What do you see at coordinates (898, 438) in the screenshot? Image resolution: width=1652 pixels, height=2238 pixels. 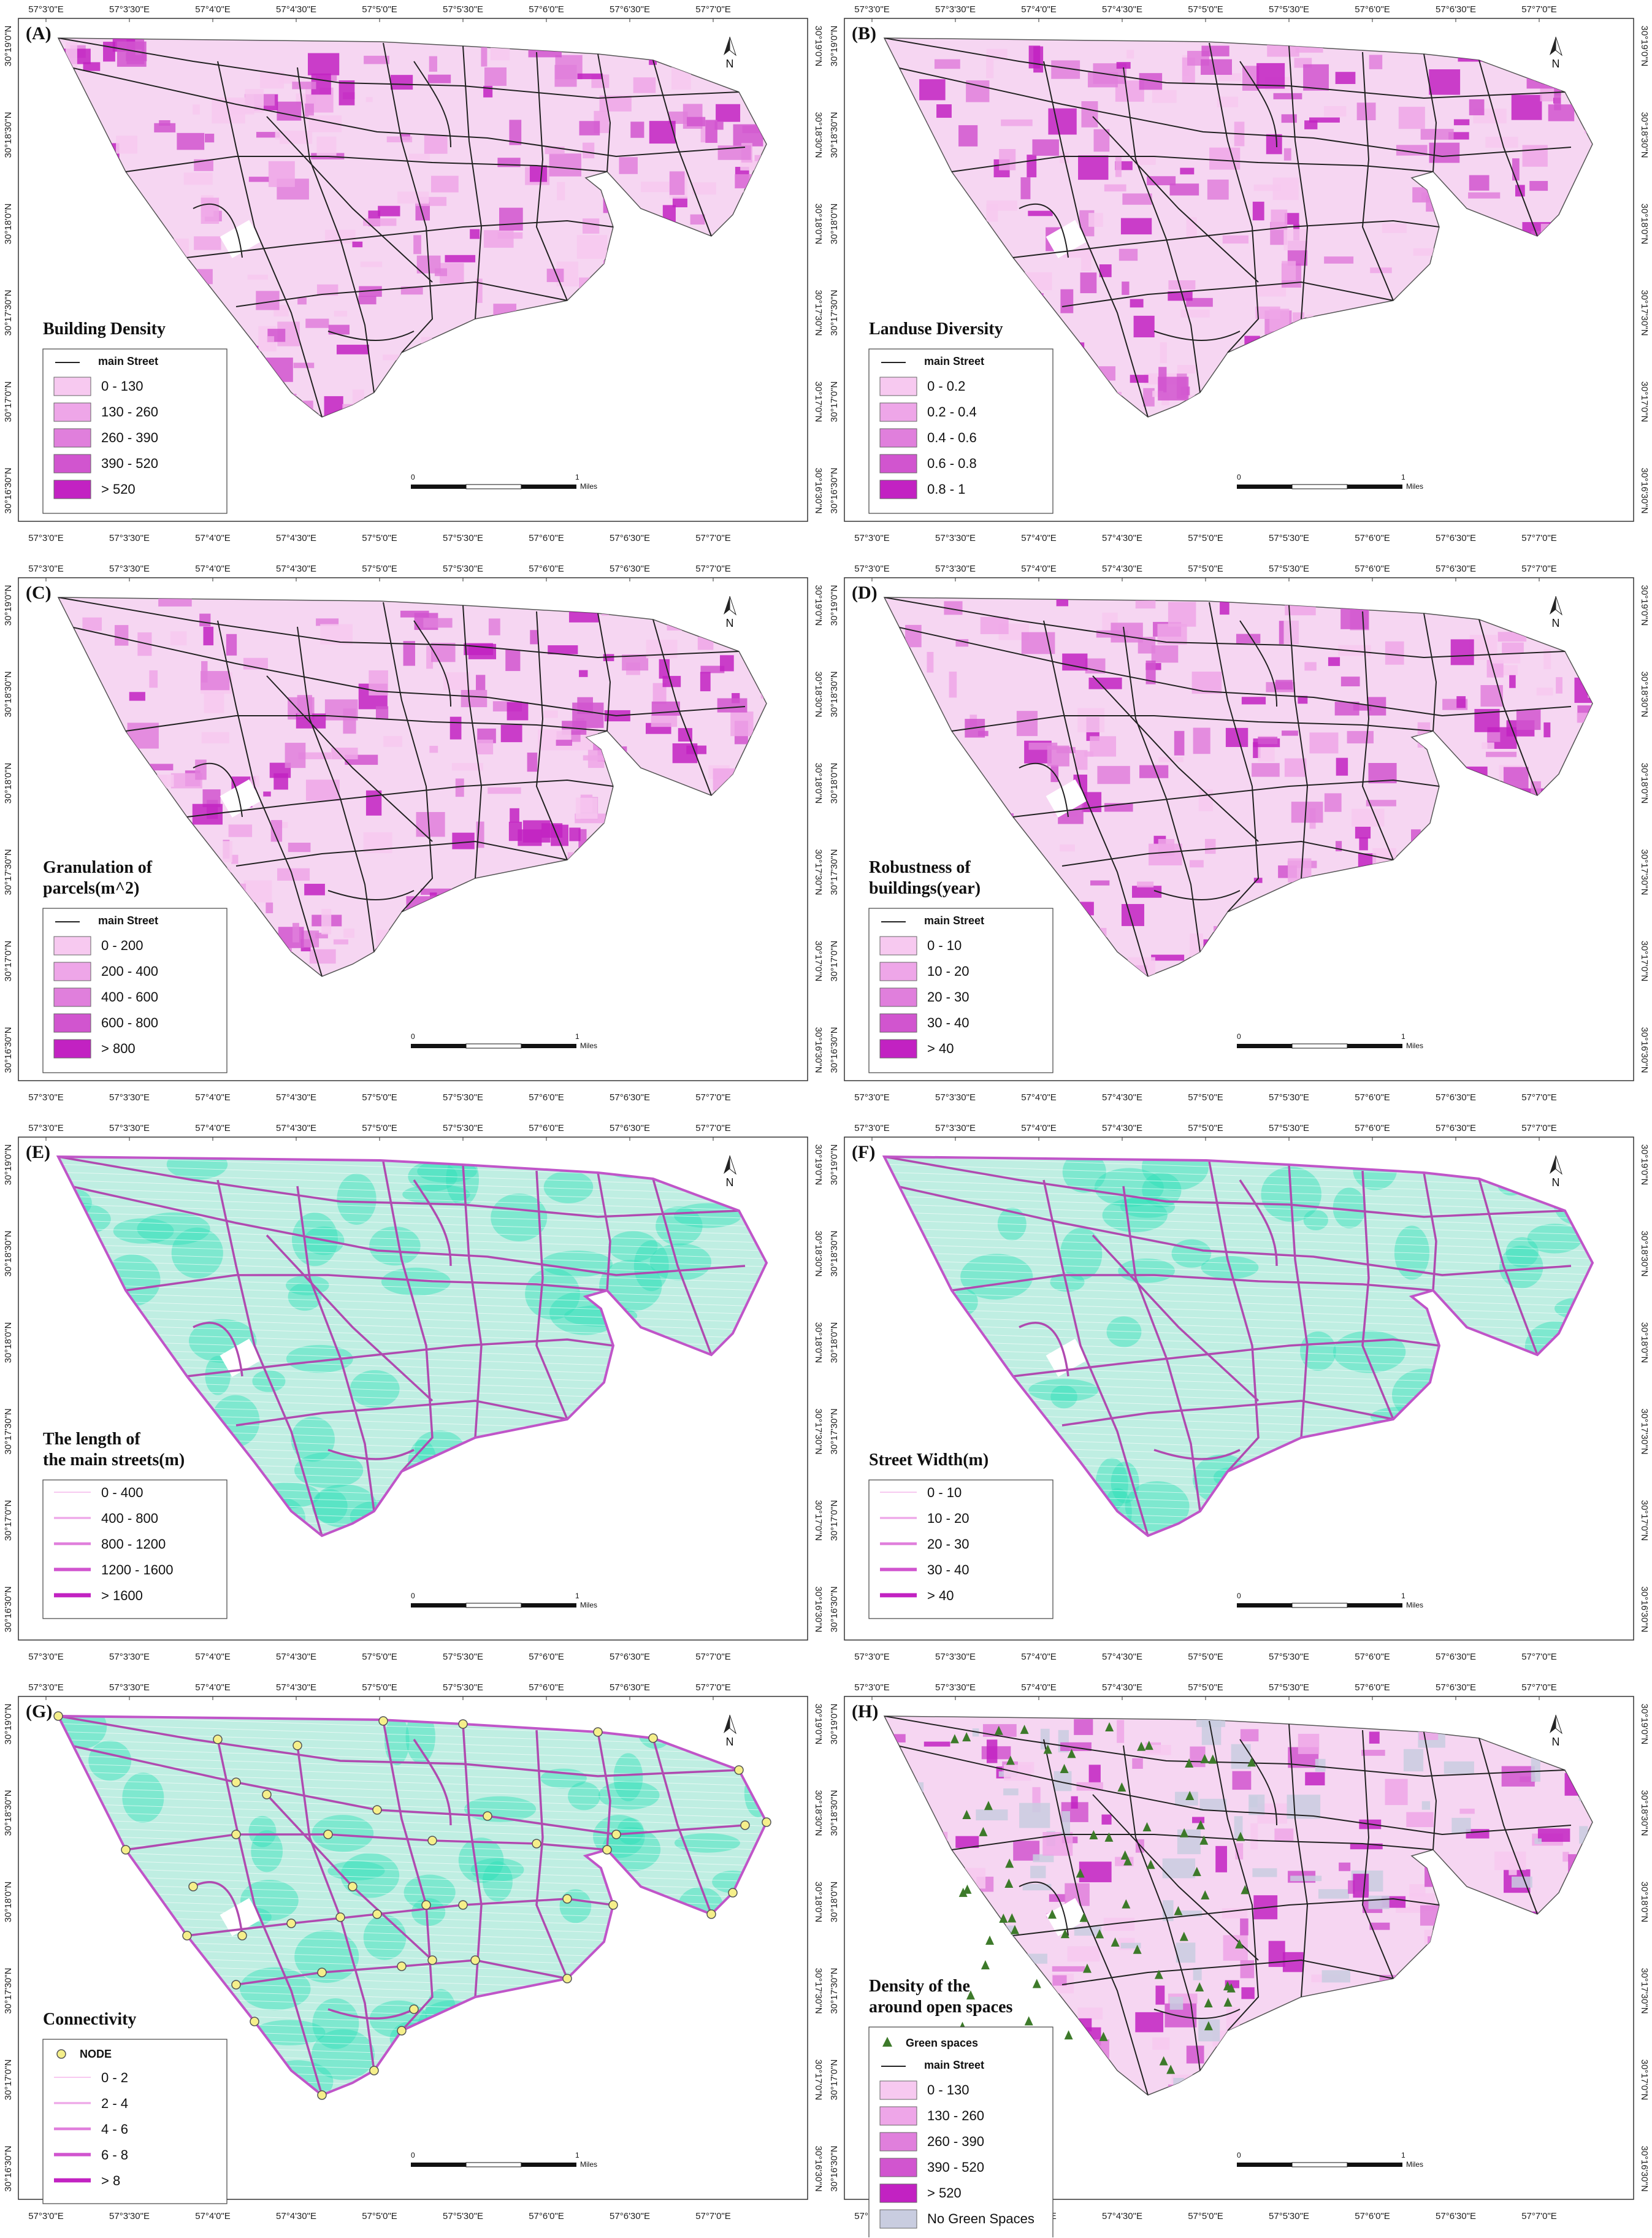 I see `legend-swatch` at bounding box center [898, 438].